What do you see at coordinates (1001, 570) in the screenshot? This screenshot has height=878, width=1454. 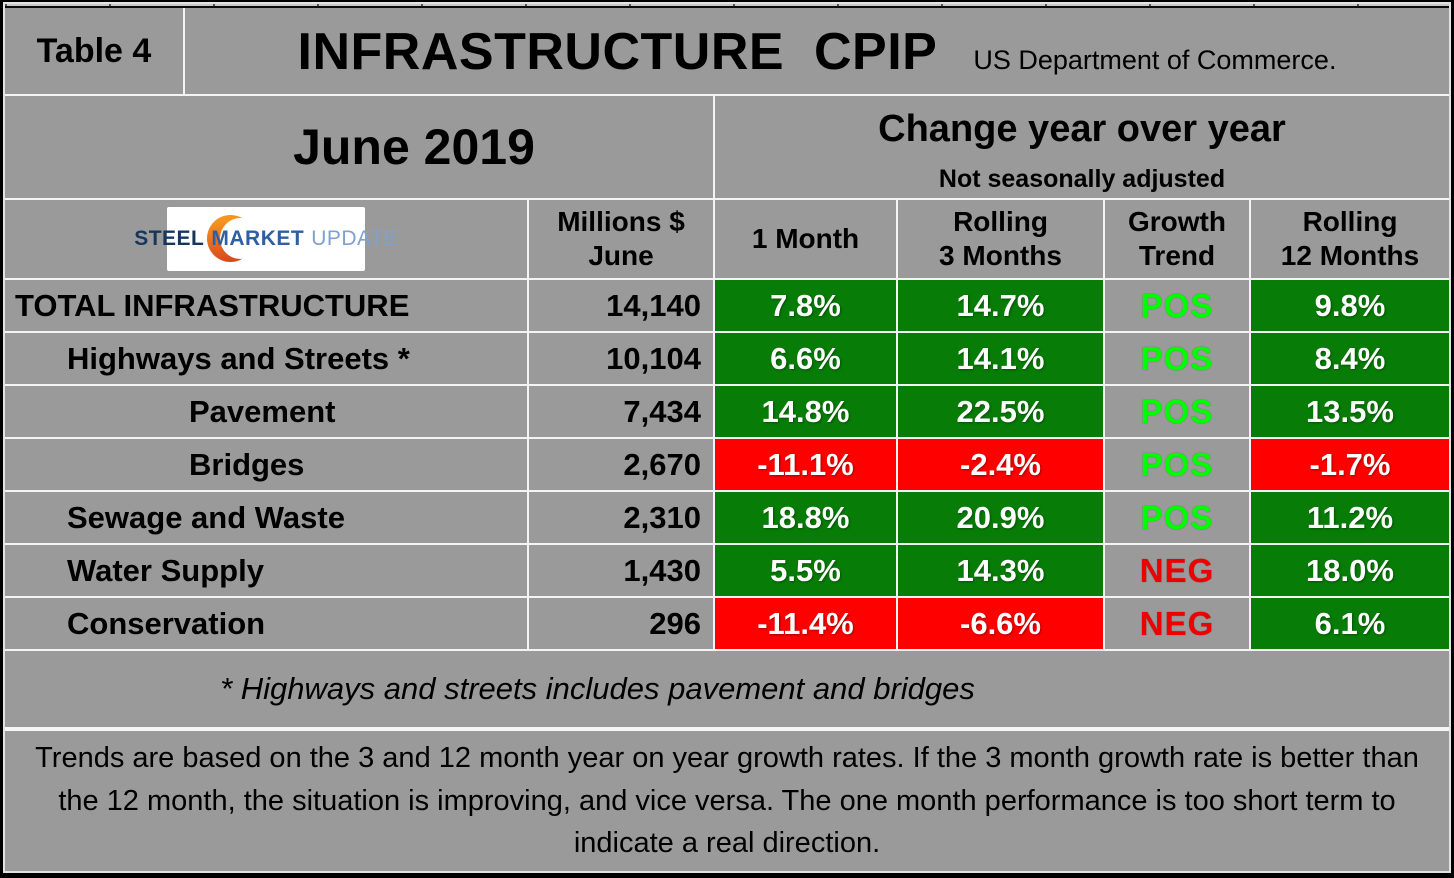 I see `cell-rolling-3-months: 14.3%` at bounding box center [1001, 570].